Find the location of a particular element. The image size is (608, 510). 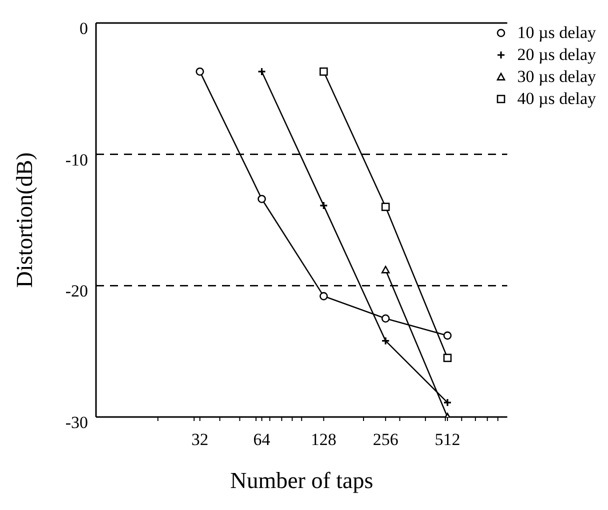

y-tick-label: -20 is located at coordinates (76, 291).